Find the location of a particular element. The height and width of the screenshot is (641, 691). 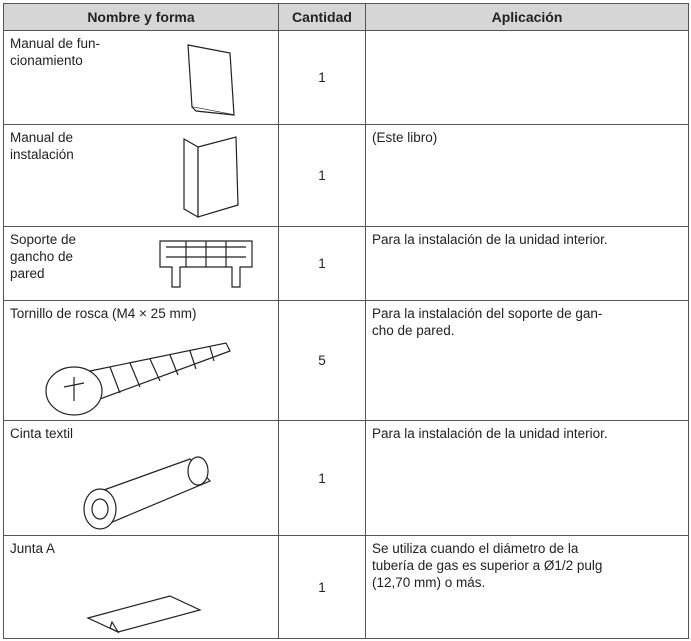

gasket-icon is located at coordinates (144, 614).